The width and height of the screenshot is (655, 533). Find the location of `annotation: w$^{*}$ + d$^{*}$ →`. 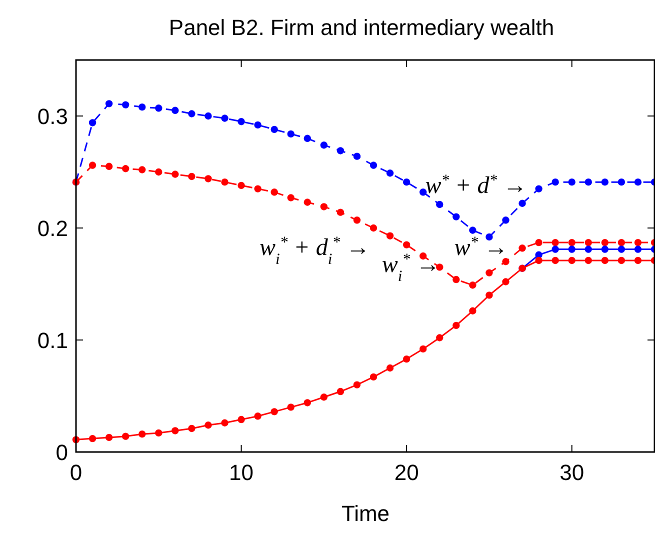

annotation: w$^{*}$ + d$^{*}$ → is located at coordinates (476, 185).